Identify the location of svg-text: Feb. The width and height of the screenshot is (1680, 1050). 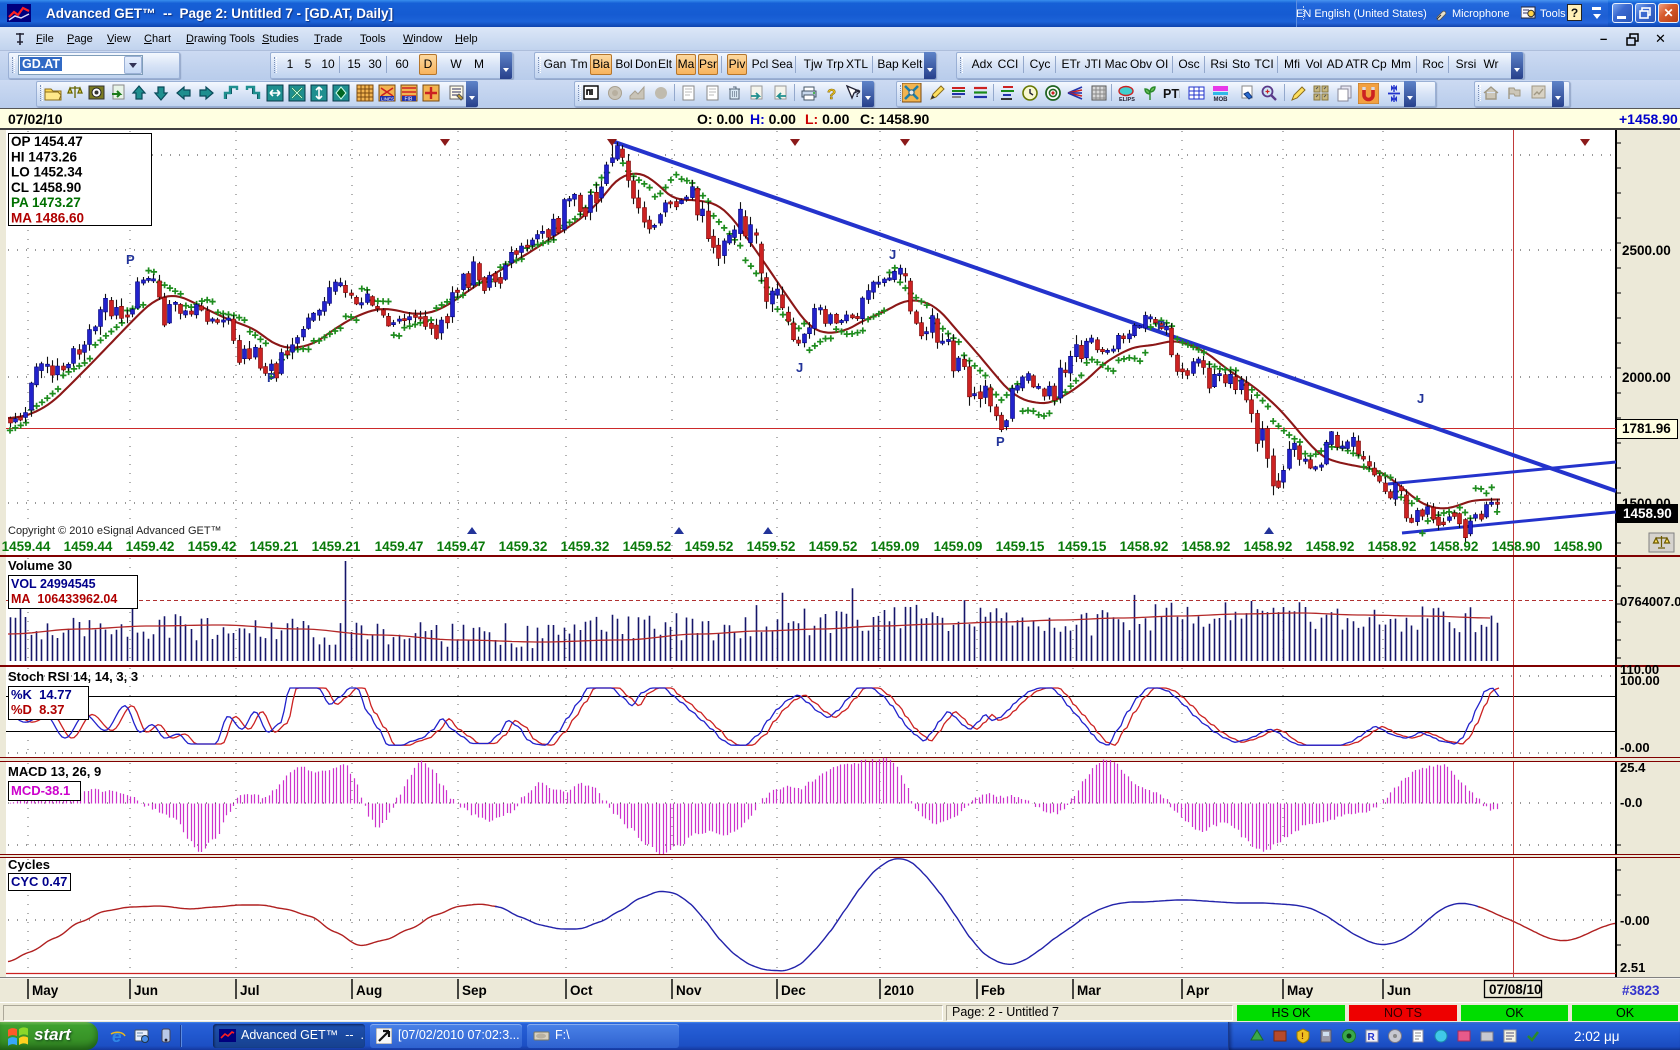
(993, 990).